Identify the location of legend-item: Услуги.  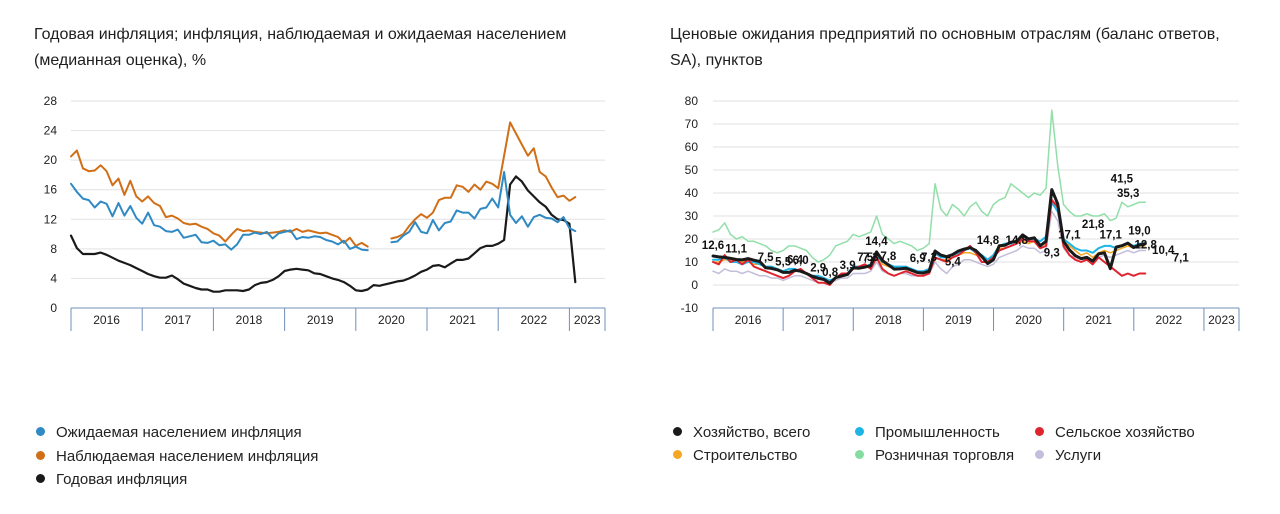
(1068, 456).